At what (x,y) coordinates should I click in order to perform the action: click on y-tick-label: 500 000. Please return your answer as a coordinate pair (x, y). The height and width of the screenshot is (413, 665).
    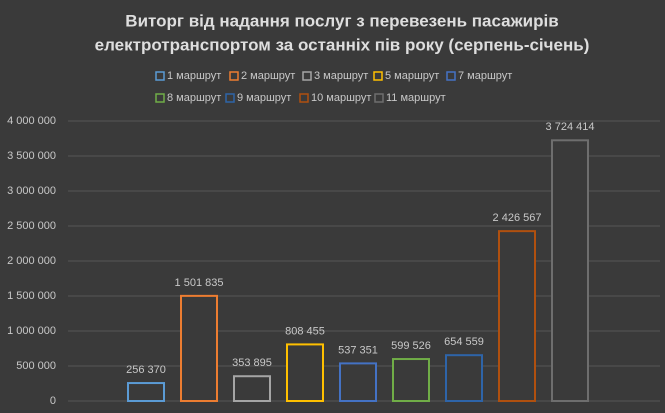
    Looking at the image, I should click on (36, 366).